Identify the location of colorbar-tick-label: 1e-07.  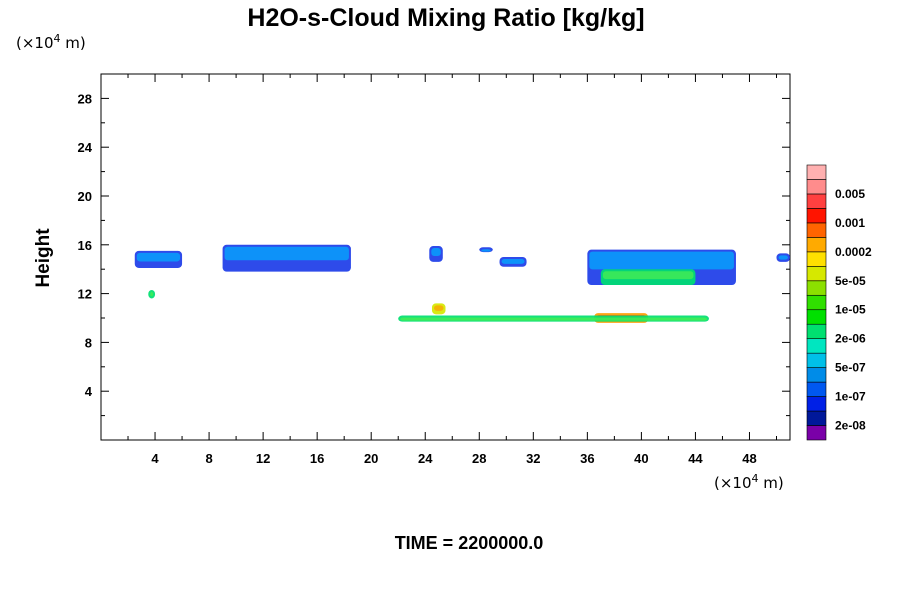
(850, 397).